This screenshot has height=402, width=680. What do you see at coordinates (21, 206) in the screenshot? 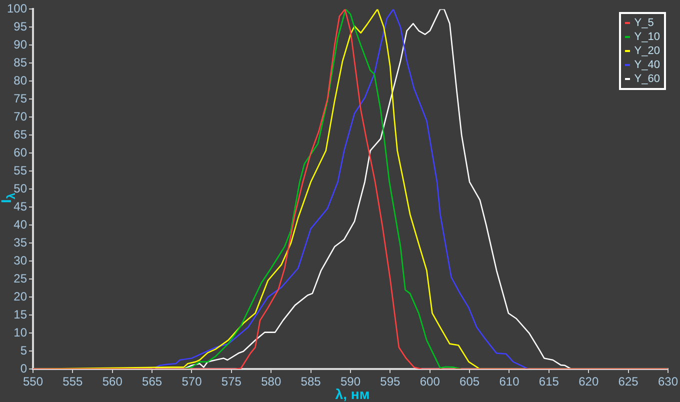
I see `y-tick-label: 45` at bounding box center [21, 206].